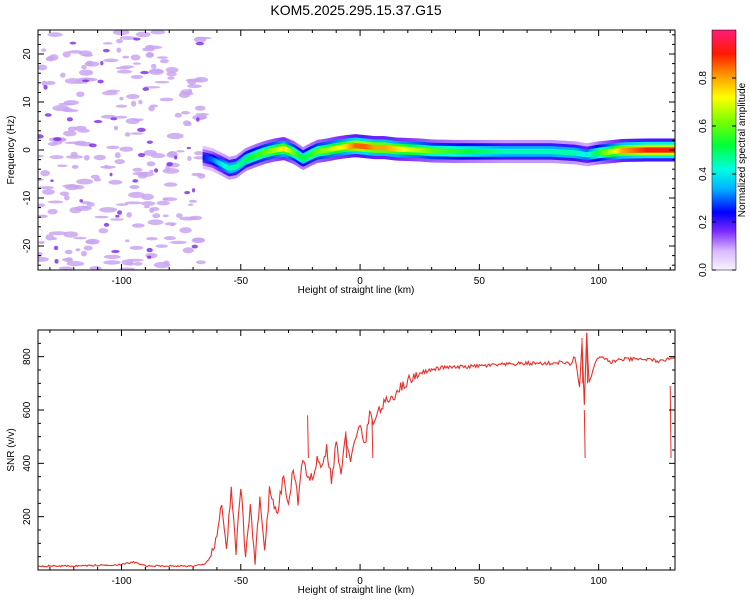 This screenshot has width=750, height=600. Describe the element at coordinates (355, 10) in the screenshot. I see `figure-title: KOM5.2025.295.15.37.G15` at that location.